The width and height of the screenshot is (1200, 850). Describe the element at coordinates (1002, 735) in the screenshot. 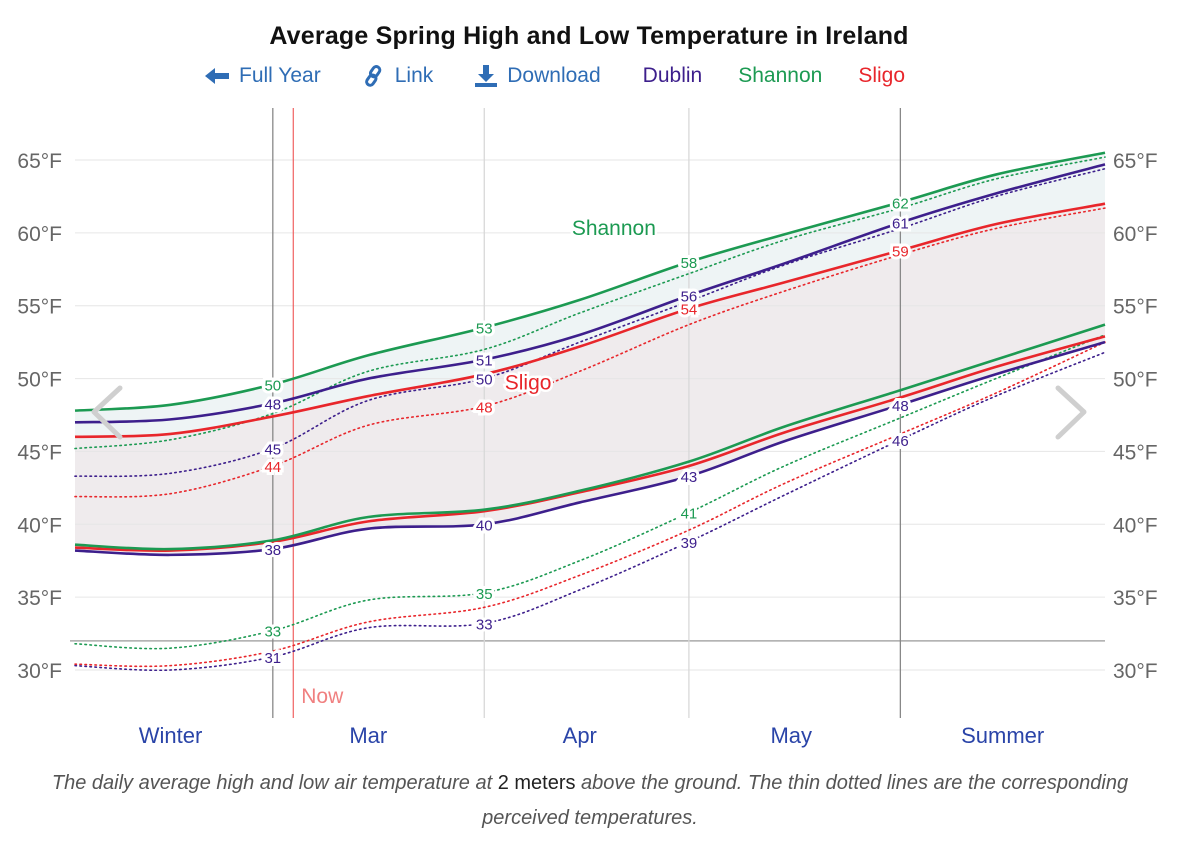

I see `x-tick-label: Summer` at that location.